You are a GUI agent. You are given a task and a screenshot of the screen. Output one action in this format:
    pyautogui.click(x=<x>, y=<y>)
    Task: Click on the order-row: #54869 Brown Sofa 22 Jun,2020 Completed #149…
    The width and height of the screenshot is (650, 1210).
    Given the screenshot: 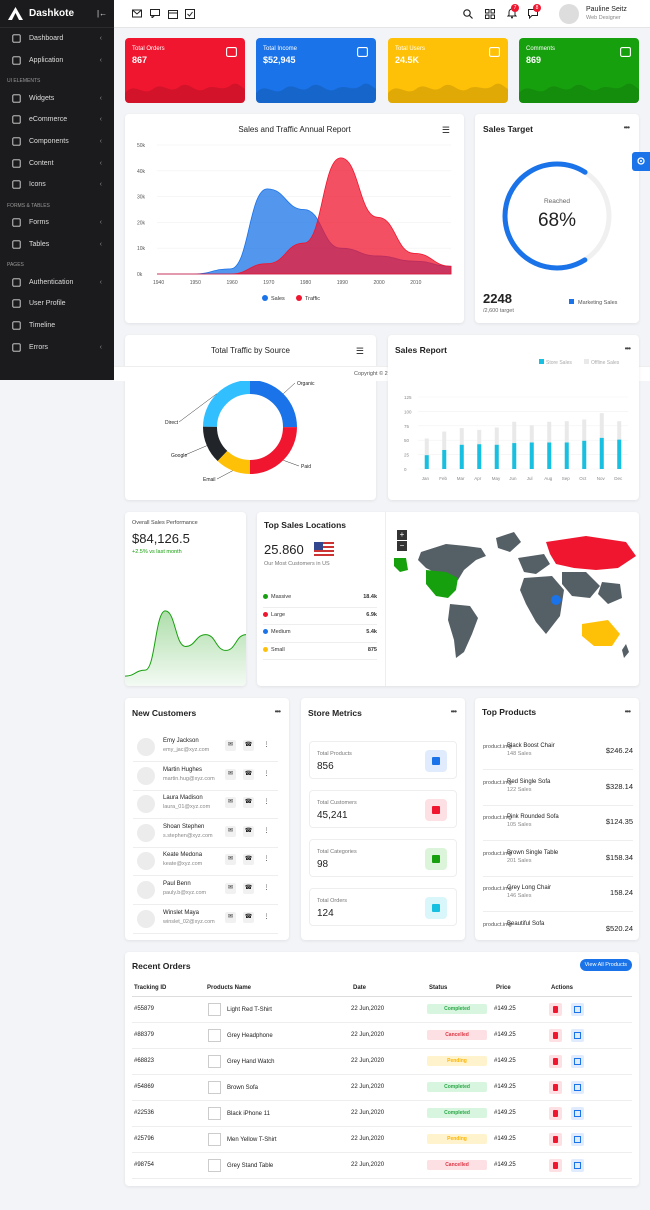 What is the action you would take?
    pyautogui.click(x=382, y=1087)
    